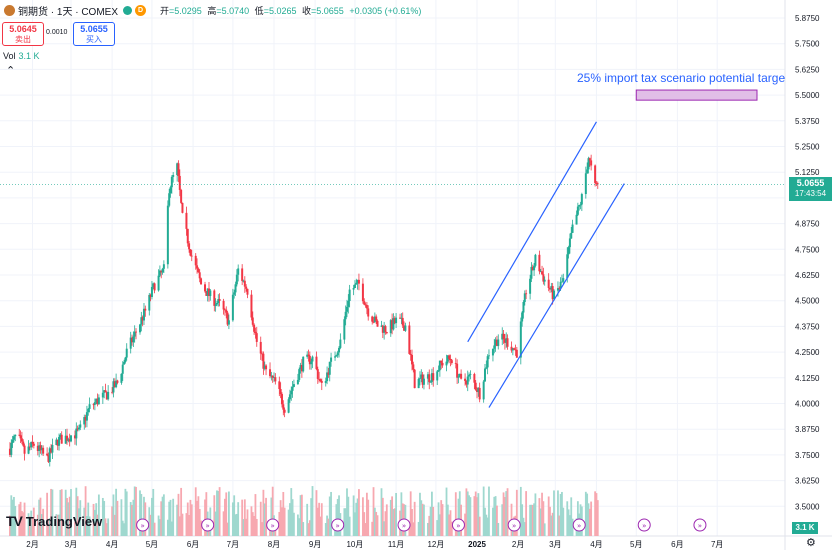 The image size is (832, 550). Describe the element at coordinates (112, 544) in the screenshot. I see `x-tick-label: 4月` at that location.